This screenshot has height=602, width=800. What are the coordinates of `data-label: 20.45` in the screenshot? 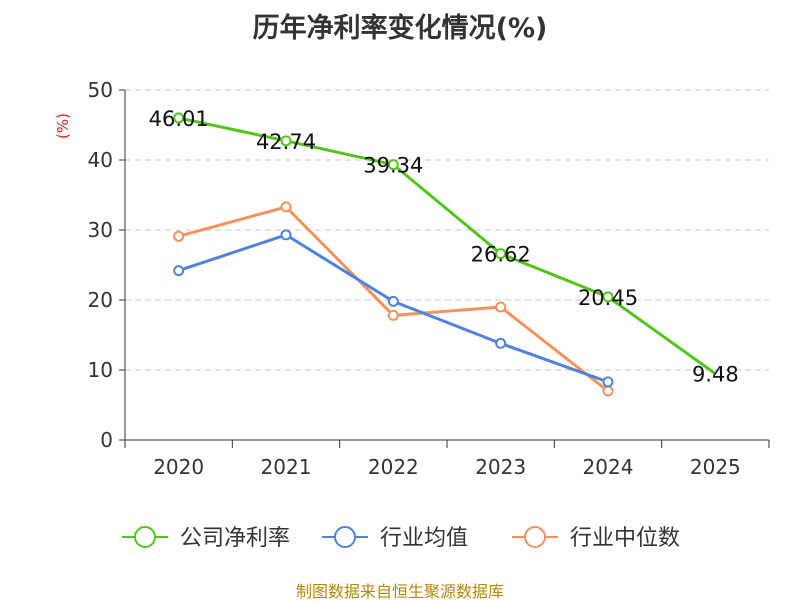 It's located at (608, 298).